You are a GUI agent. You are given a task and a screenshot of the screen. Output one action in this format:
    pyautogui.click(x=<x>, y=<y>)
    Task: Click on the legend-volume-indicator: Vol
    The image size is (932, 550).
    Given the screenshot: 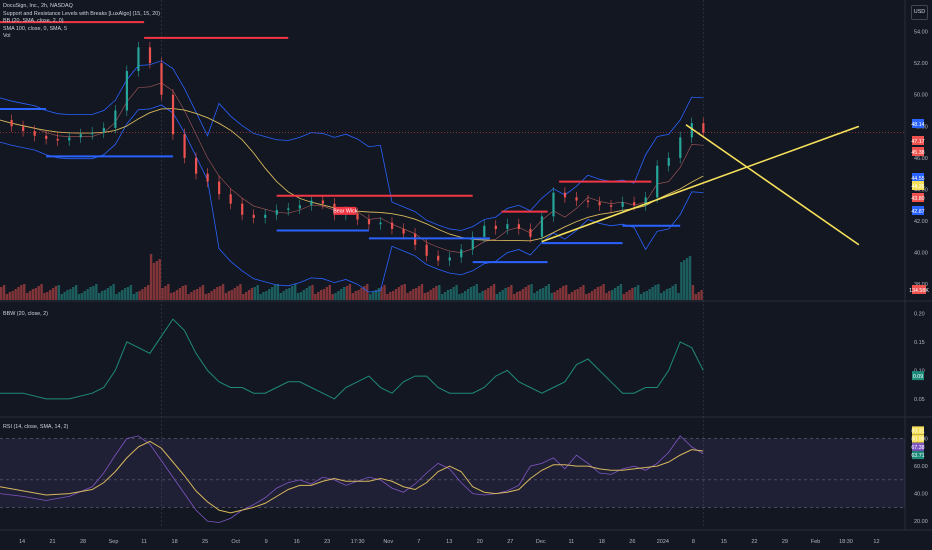 What is the action you would take?
    pyautogui.click(x=7, y=36)
    